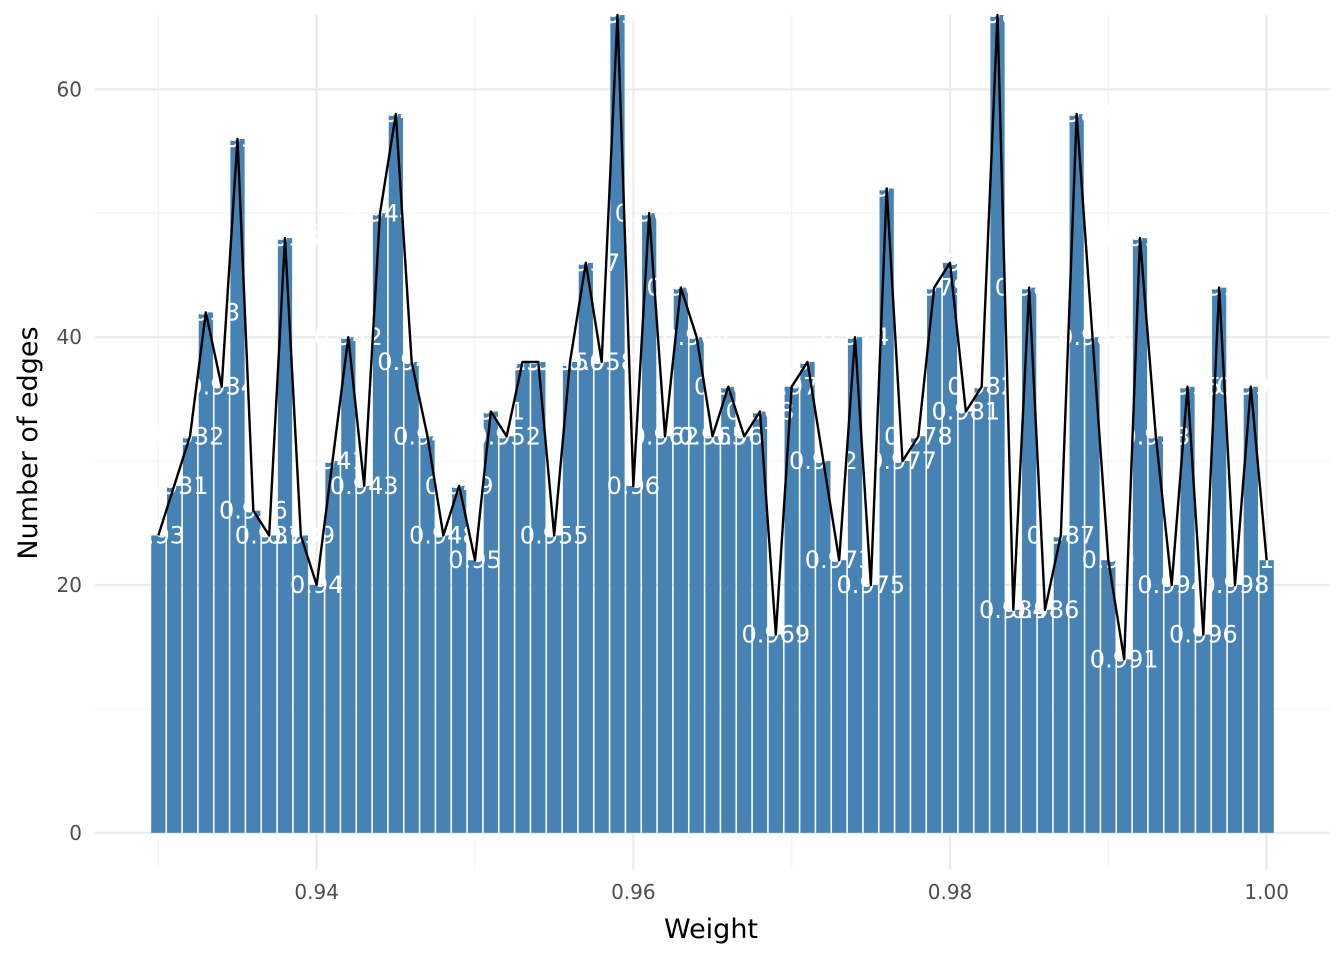 Image resolution: width=1344 pixels, height=960 pixels. I want to click on x-axis-ticks: 0.94 0.96 0.98 1.00, so click(791, 892).